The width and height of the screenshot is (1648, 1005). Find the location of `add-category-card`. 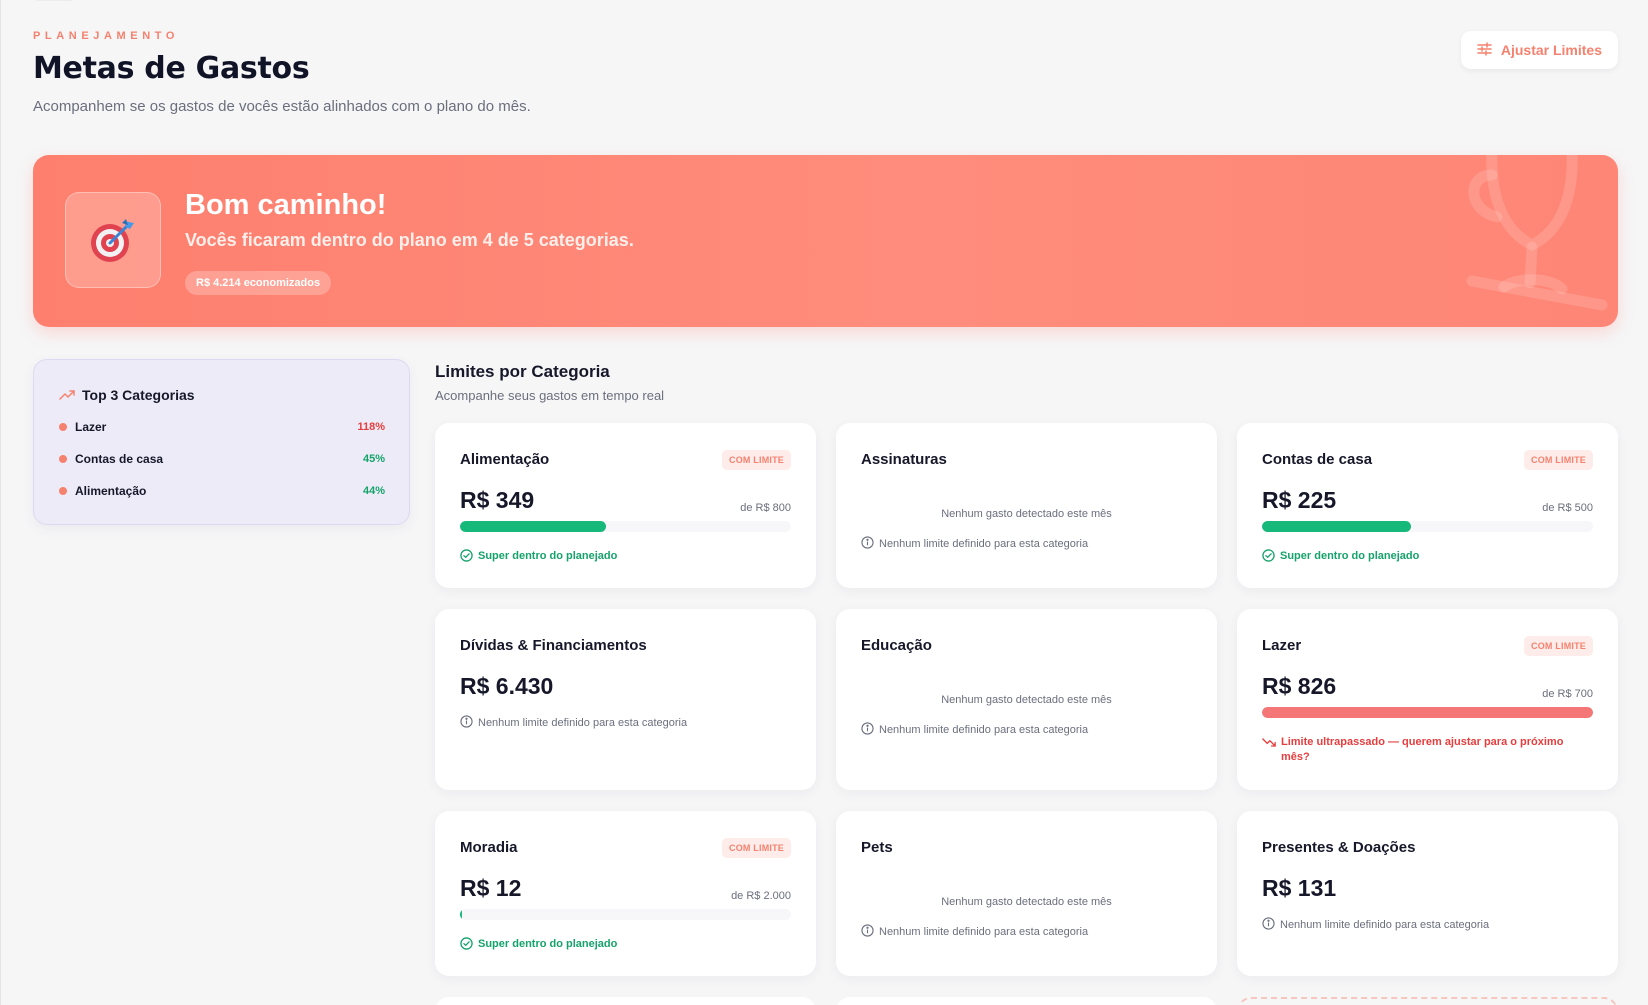

add-category-card is located at coordinates (1427, 1001).